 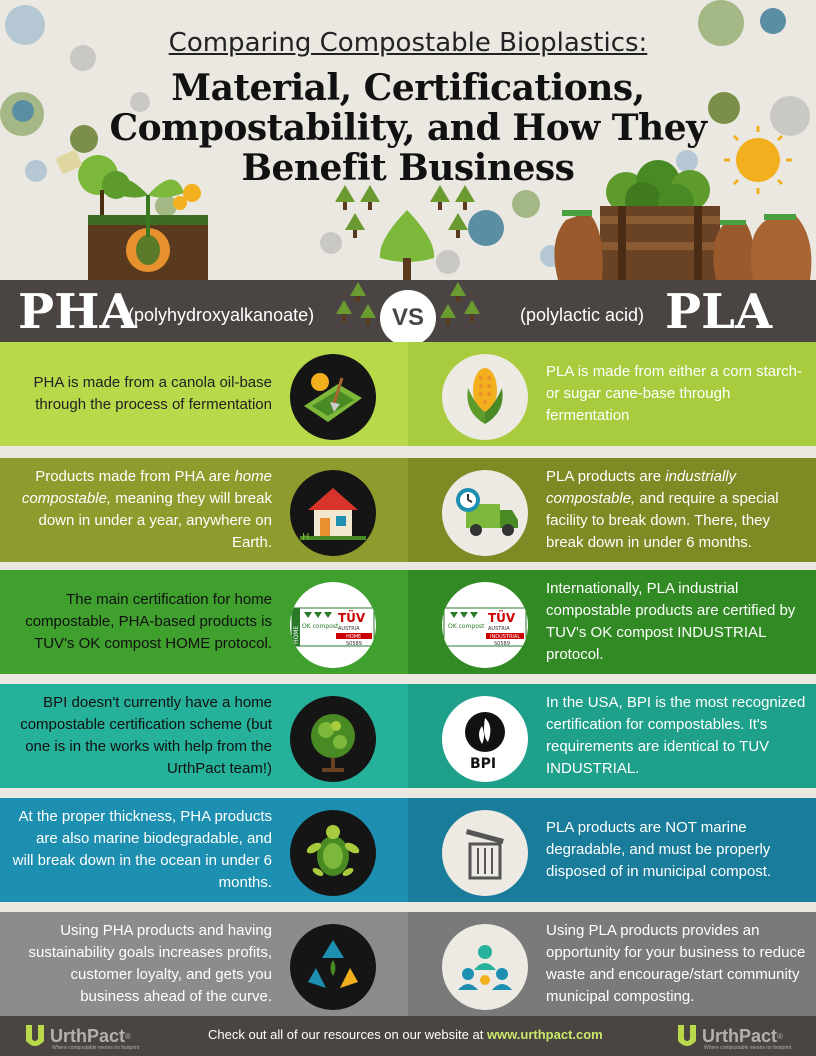 I want to click on svg-text: INDUSTRIAL, so click(x=505, y=637).